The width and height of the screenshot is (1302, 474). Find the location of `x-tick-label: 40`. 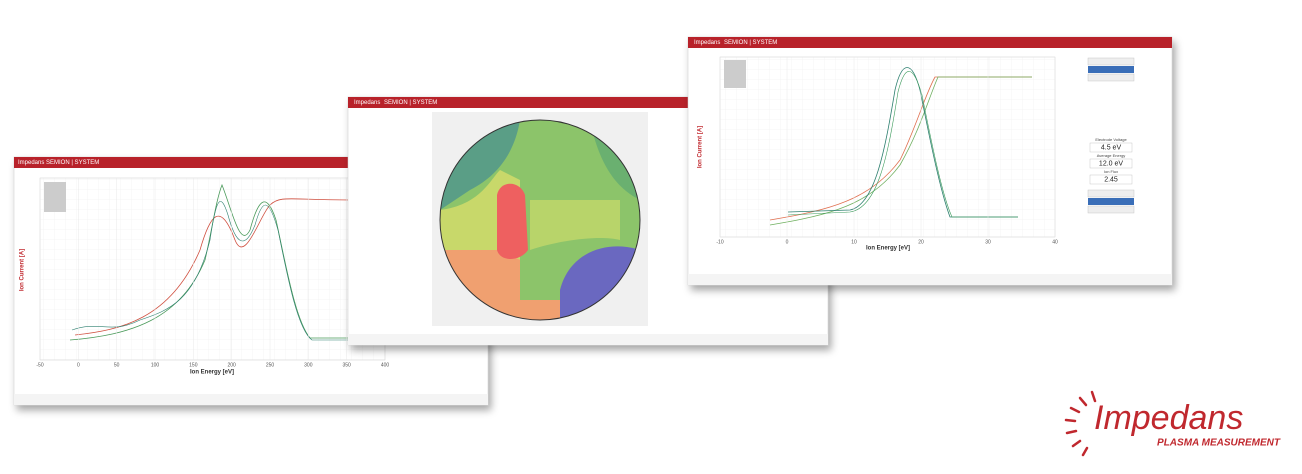

x-tick-label: 40 is located at coordinates (1055, 242).